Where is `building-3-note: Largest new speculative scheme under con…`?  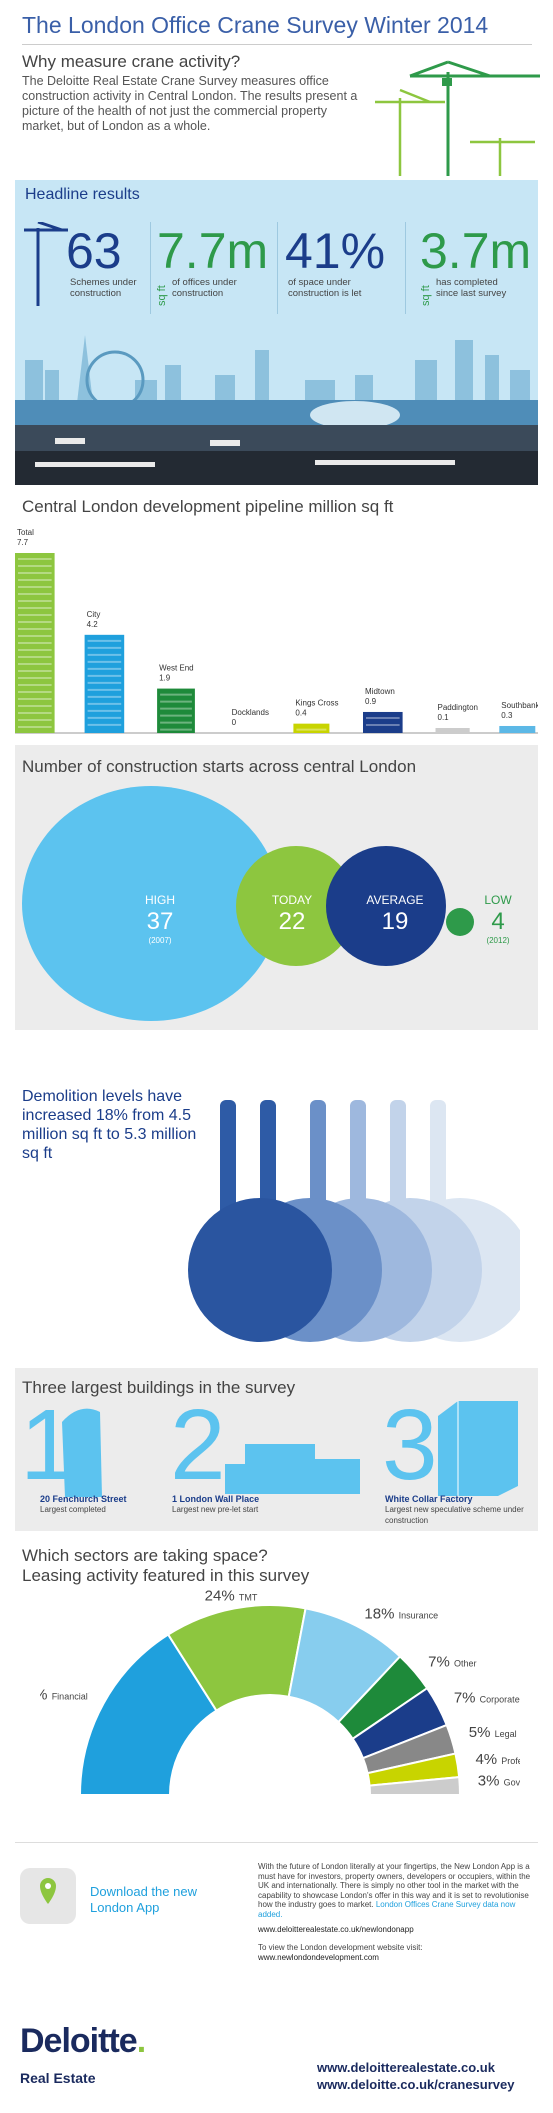
building-3-note: Largest new speculative scheme under con… is located at coordinates (454, 1515).